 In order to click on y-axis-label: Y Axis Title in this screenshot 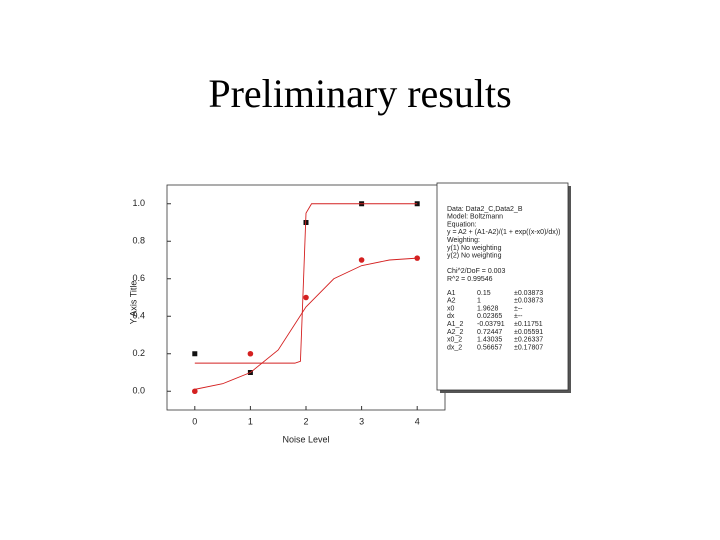, I will do `click(133, 303)`.